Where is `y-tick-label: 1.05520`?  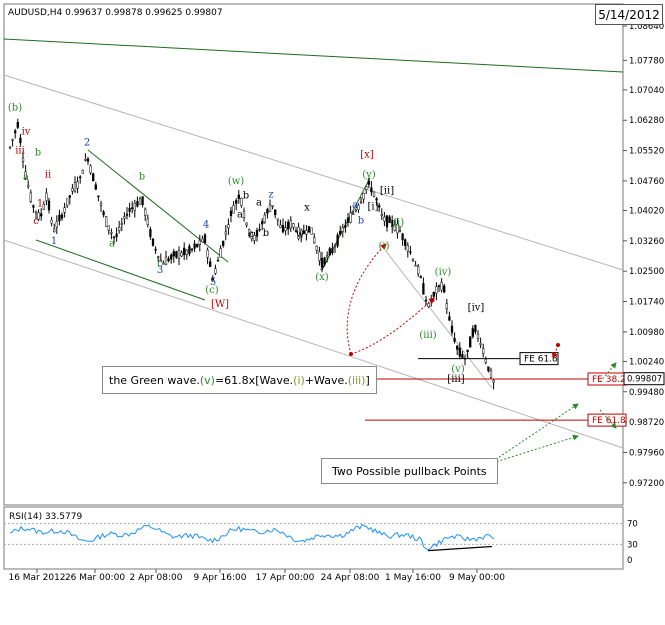 y-tick-label: 1.05520 is located at coordinates (646, 152).